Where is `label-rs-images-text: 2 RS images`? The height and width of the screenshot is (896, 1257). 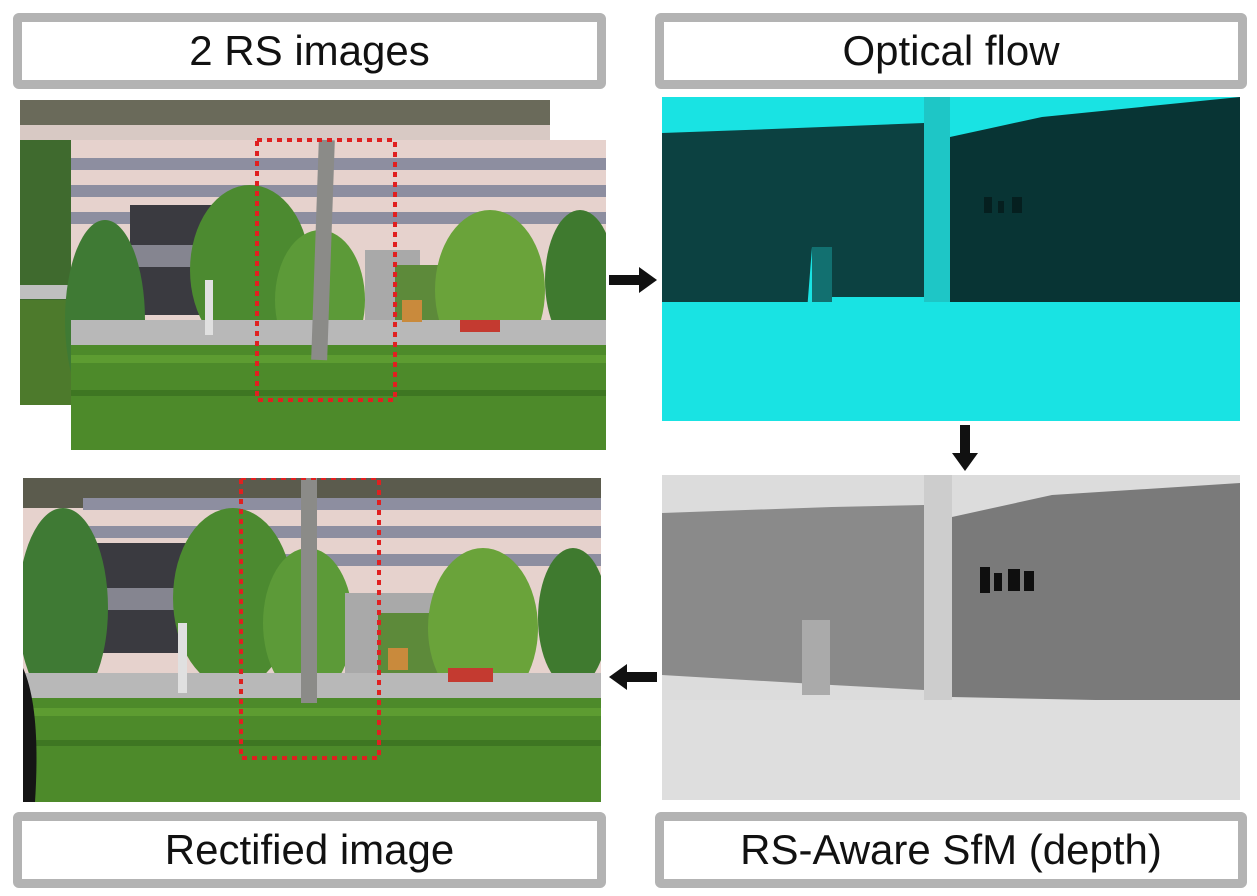
label-rs-images-text: 2 RS images is located at coordinates (309, 50).